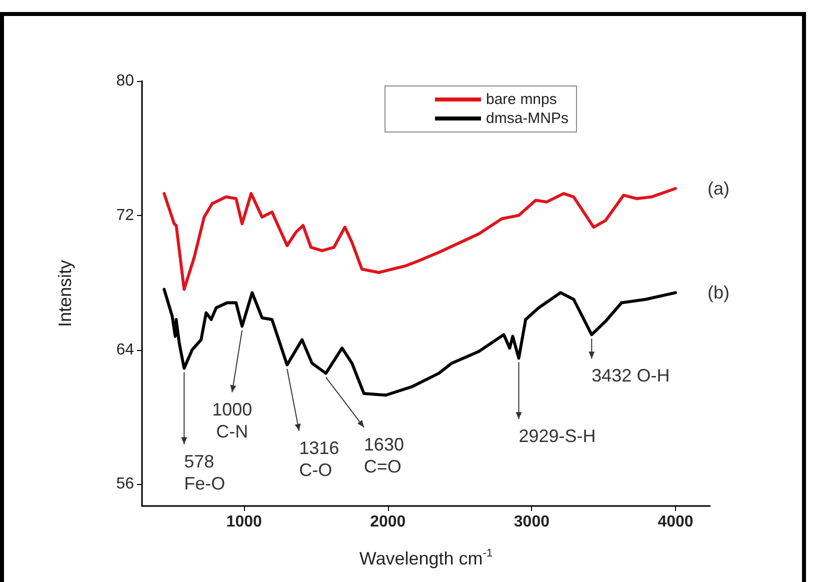 The image size is (815, 582). What do you see at coordinates (384, 455) in the screenshot?
I see `annotation: 1630 C=O` at bounding box center [384, 455].